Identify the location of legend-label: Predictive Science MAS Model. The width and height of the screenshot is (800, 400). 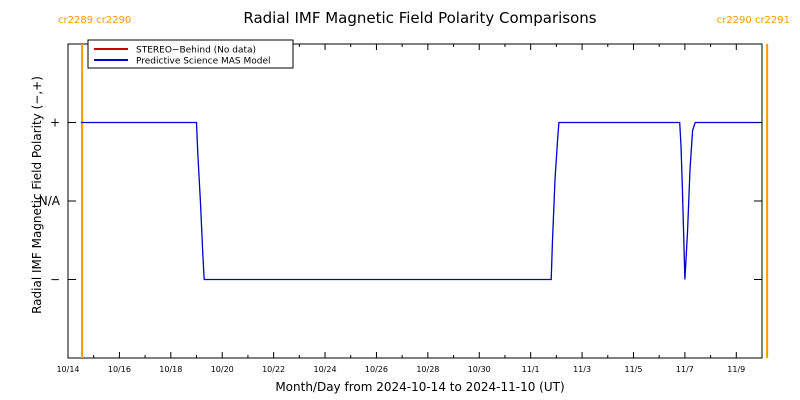
(203, 62).